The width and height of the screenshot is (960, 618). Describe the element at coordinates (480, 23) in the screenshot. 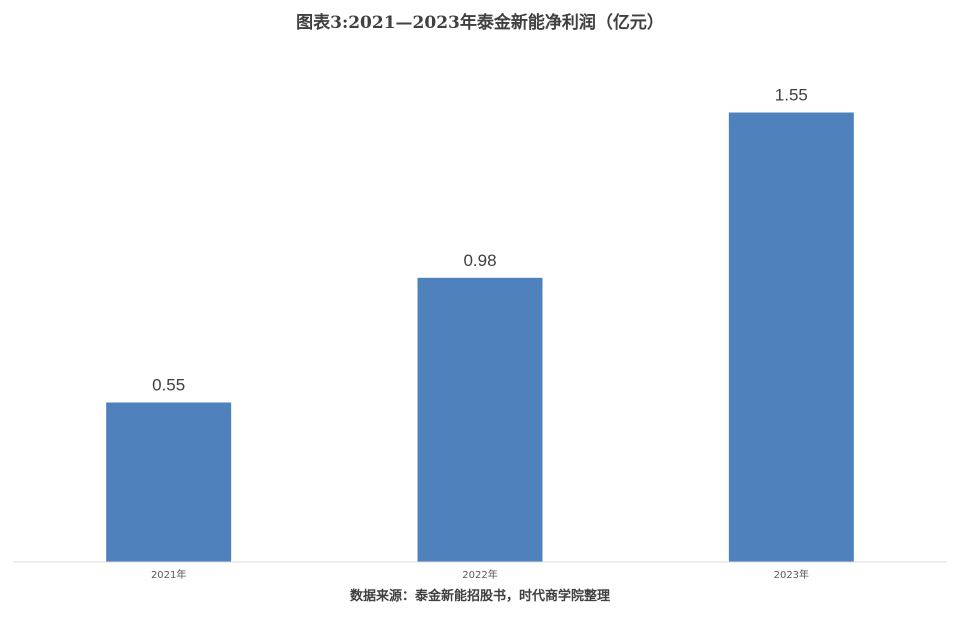

I see `chart-title: 图表3:2021—2023年泰金新能净利润（亿元）` at that location.